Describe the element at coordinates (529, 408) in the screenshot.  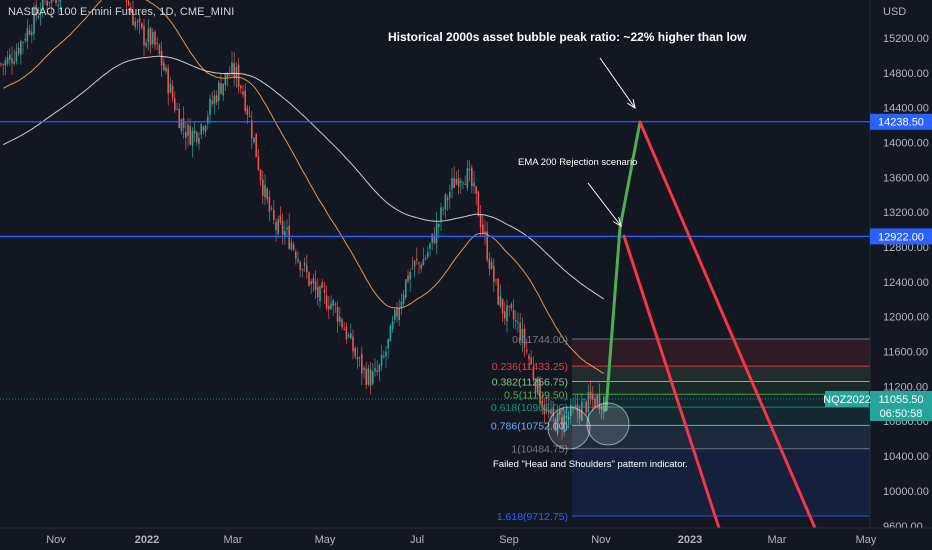
I see `fib-label: 0.618(10962.00)` at that location.